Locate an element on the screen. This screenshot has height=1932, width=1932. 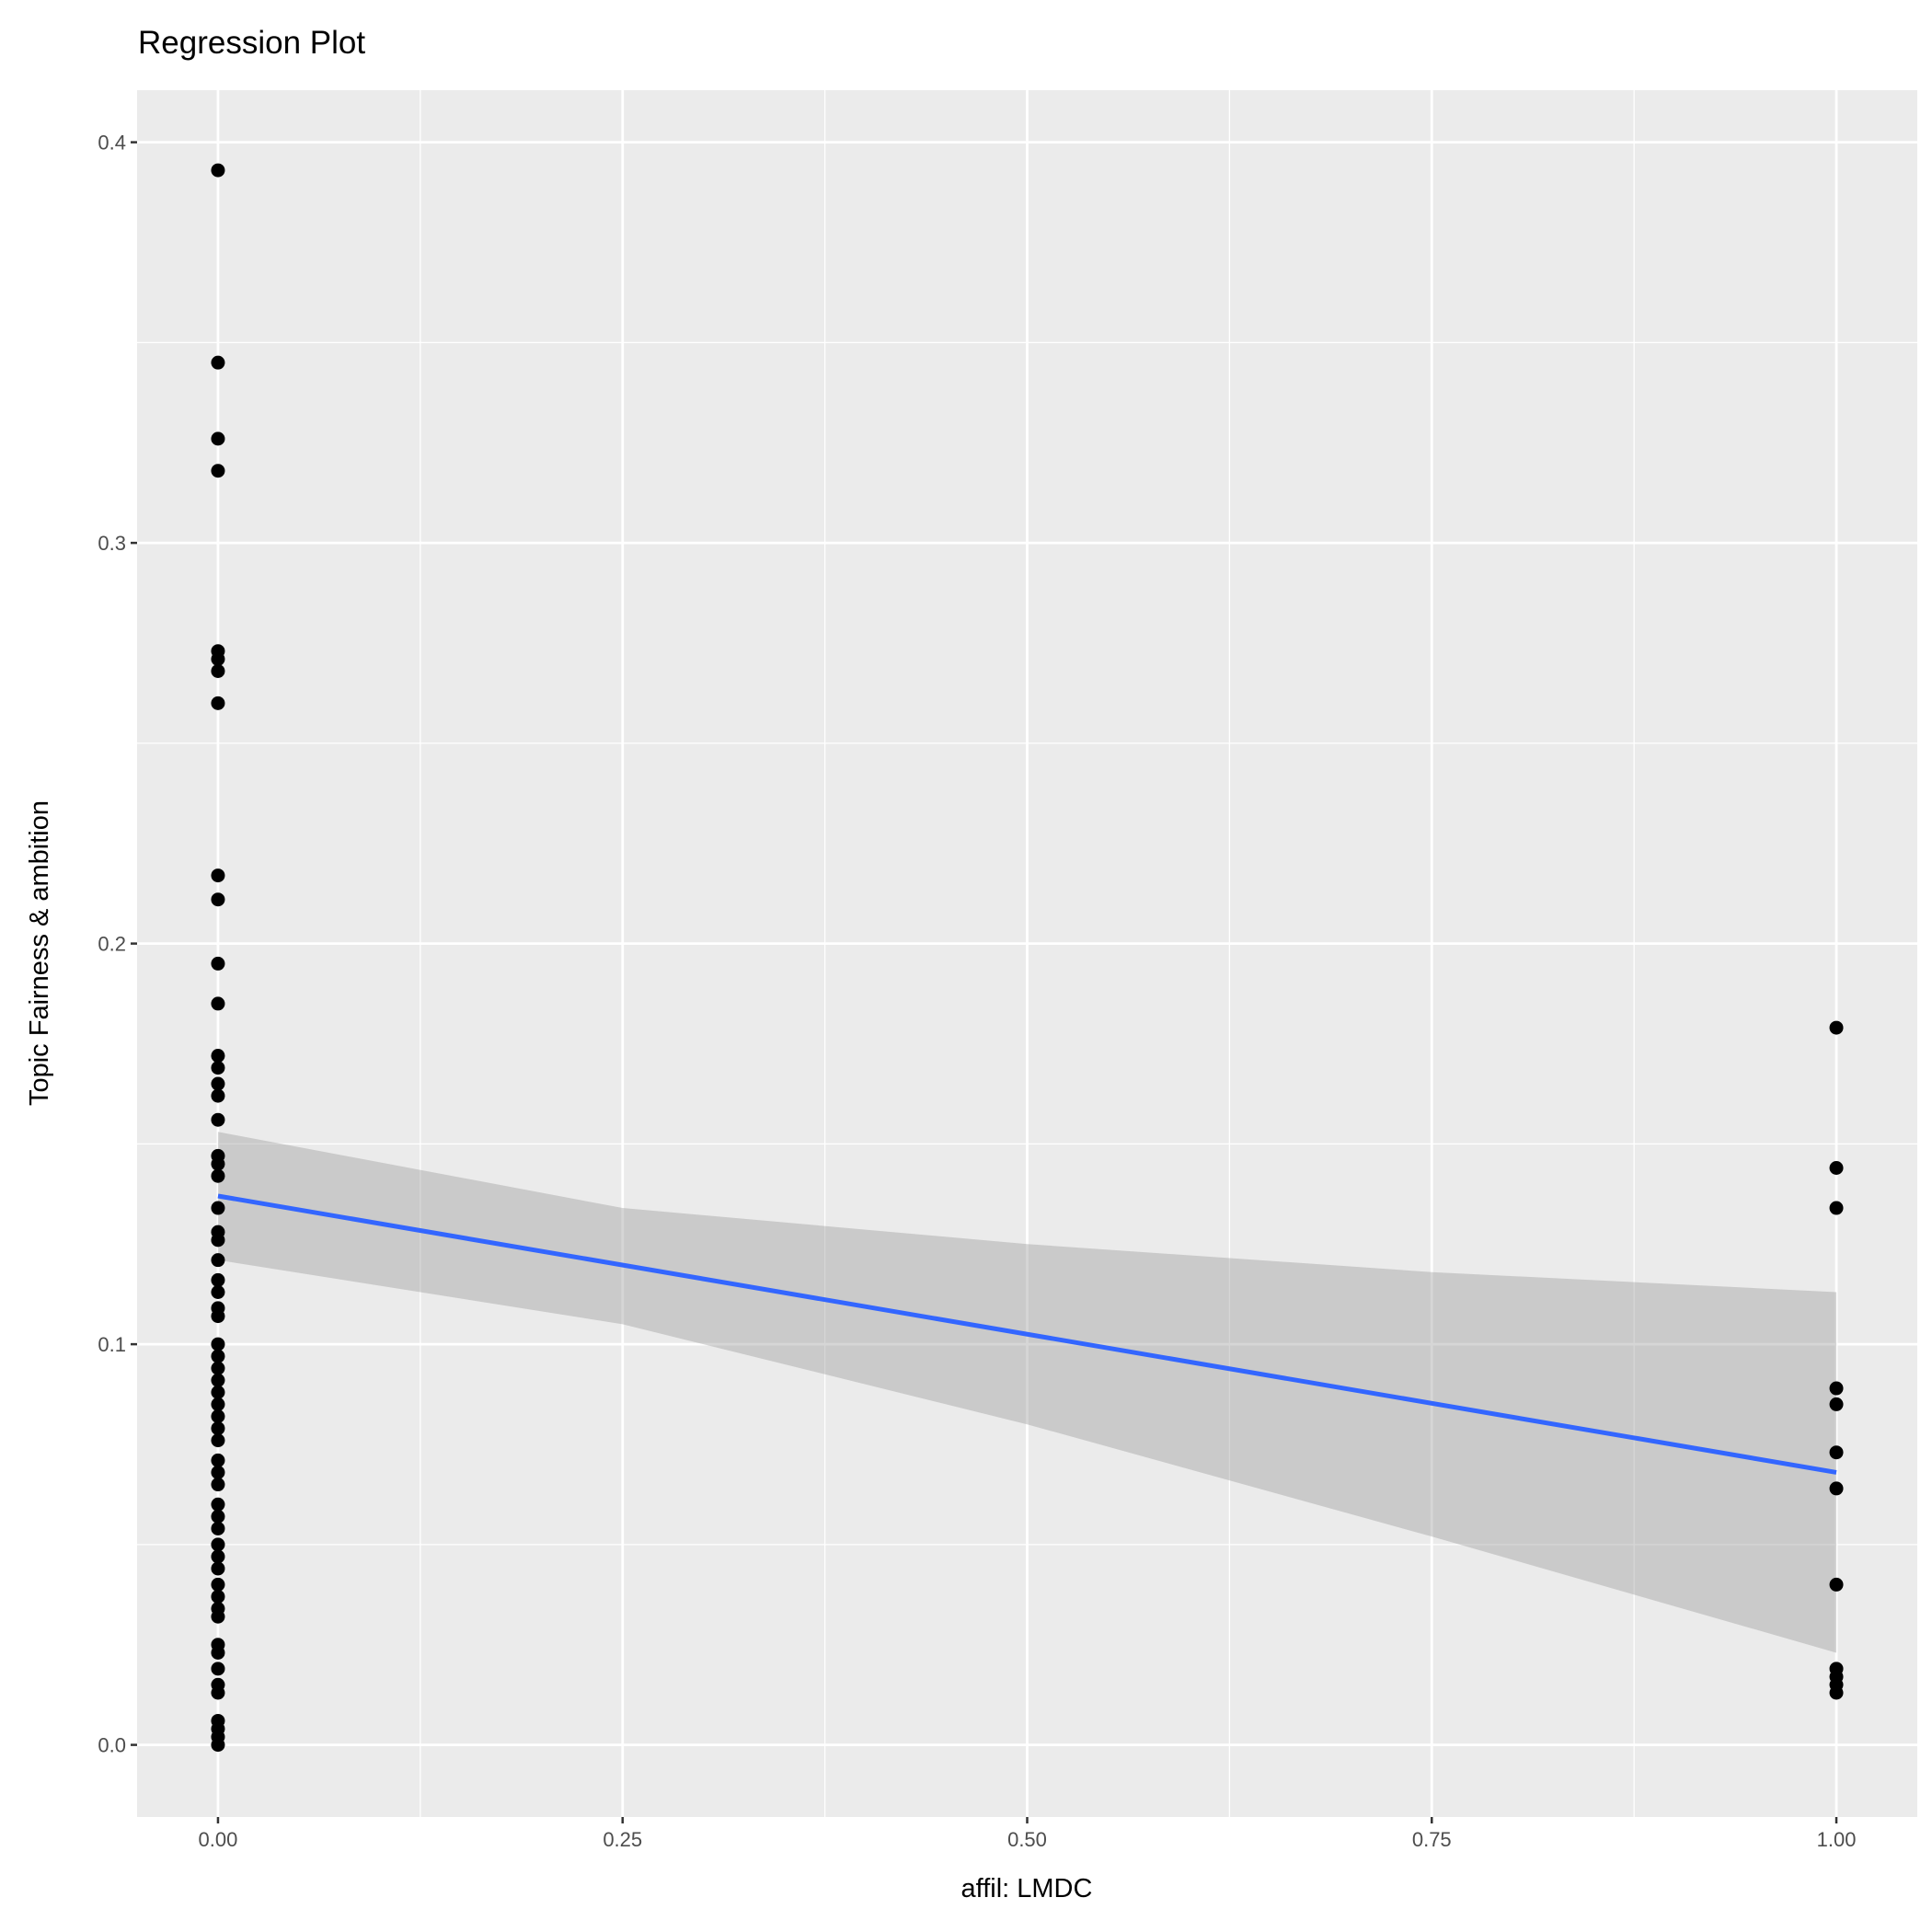
y-axis-title: Topic Fairness & ambition is located at coordinates (39, 953).